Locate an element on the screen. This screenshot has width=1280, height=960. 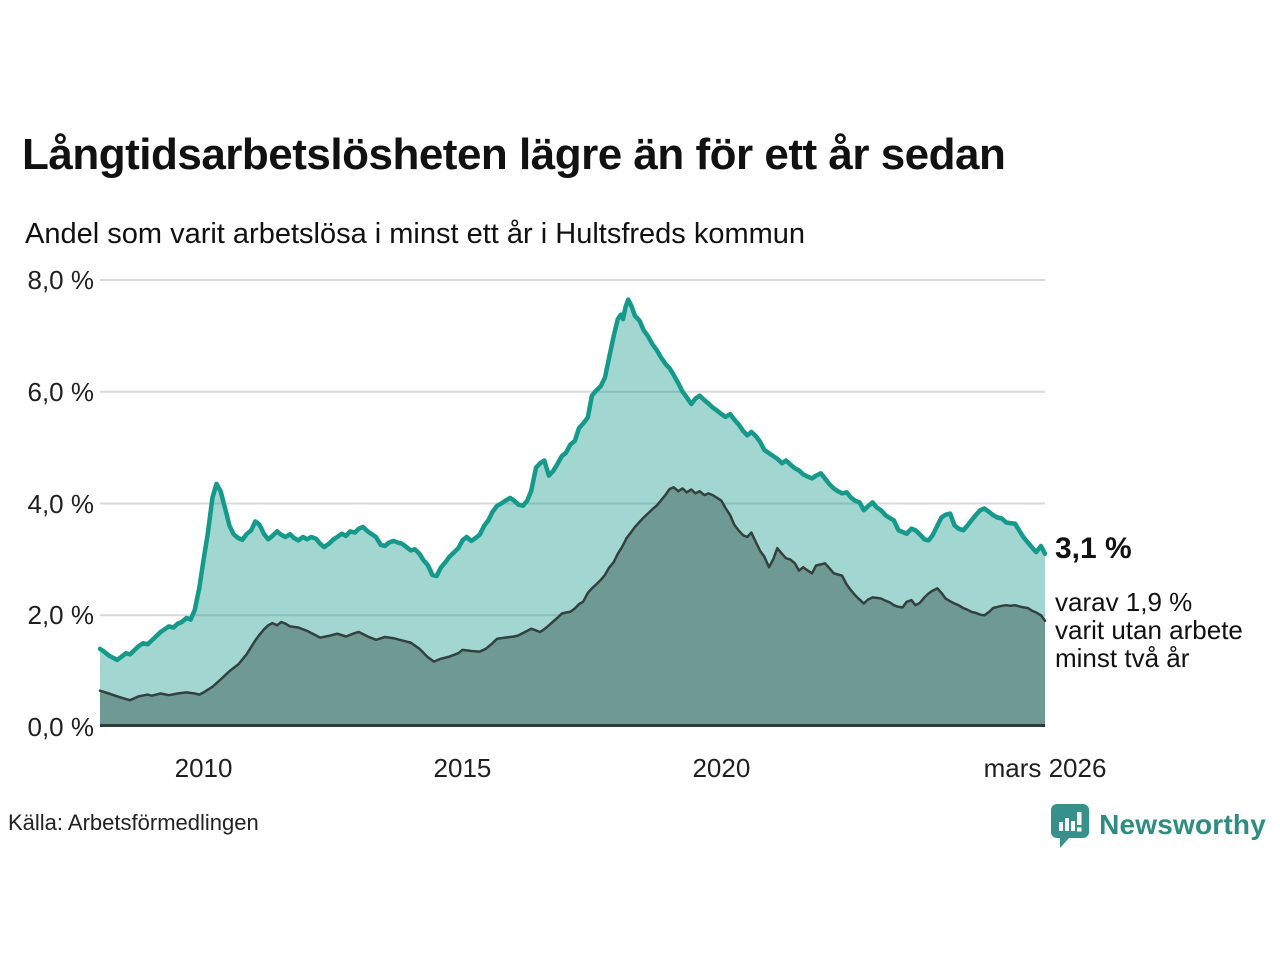
newsworthy-logo: Newsworthy is located at coordinates (1157, 825).